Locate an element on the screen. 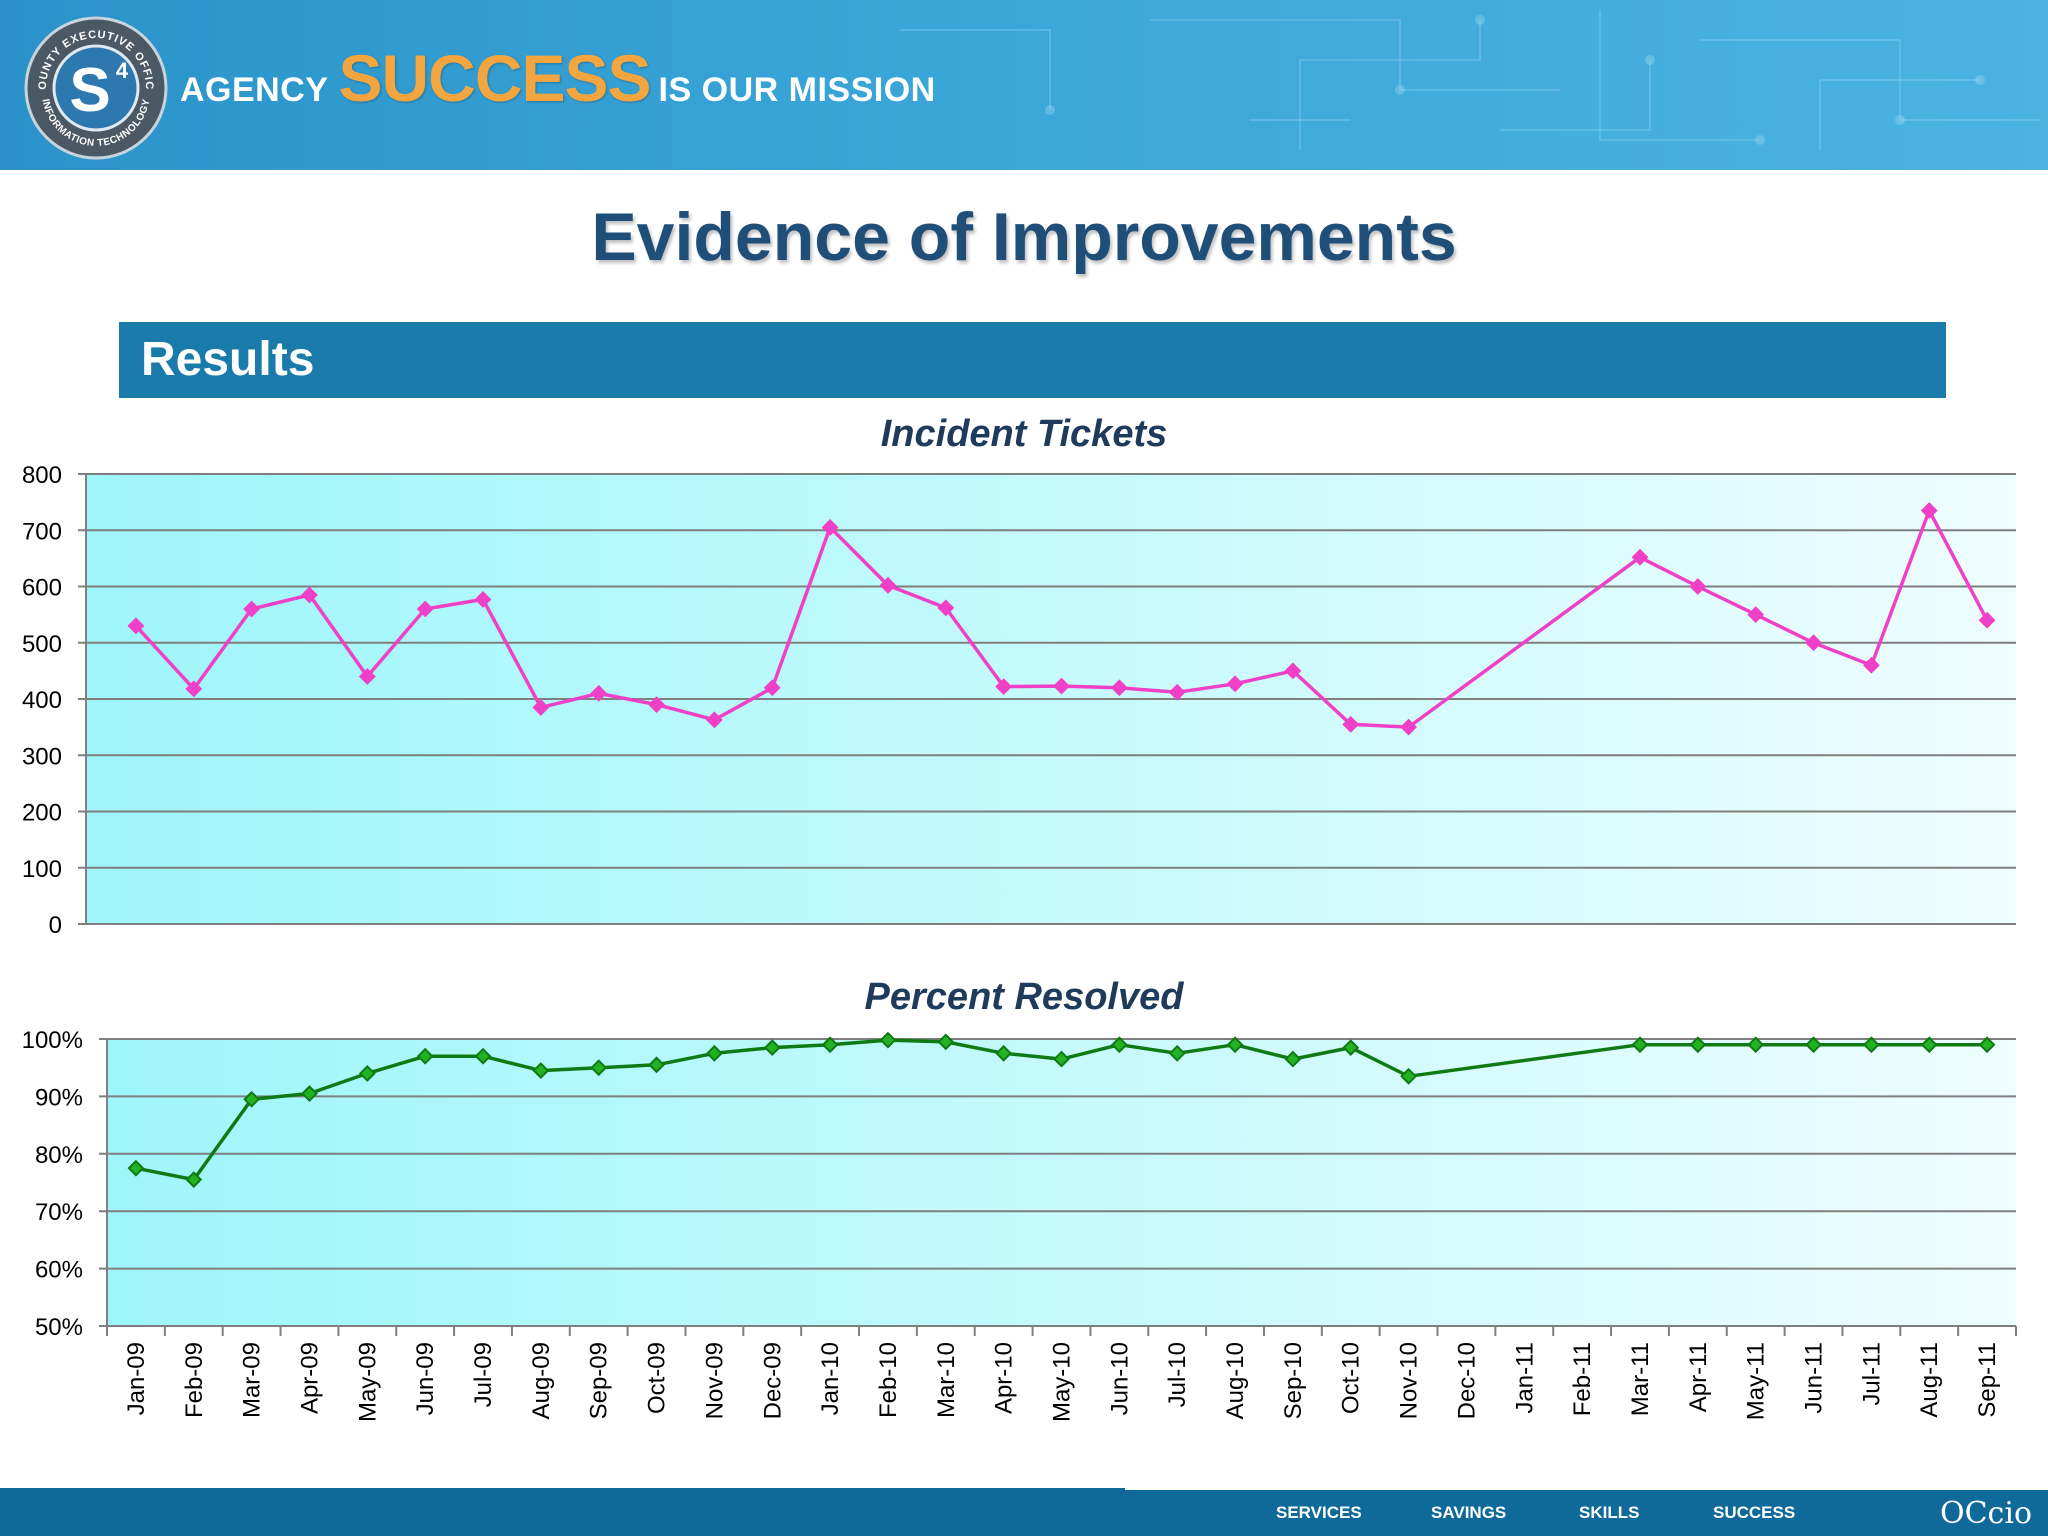  incident-ytick-label: 300 is located at coordinates (42, 756).